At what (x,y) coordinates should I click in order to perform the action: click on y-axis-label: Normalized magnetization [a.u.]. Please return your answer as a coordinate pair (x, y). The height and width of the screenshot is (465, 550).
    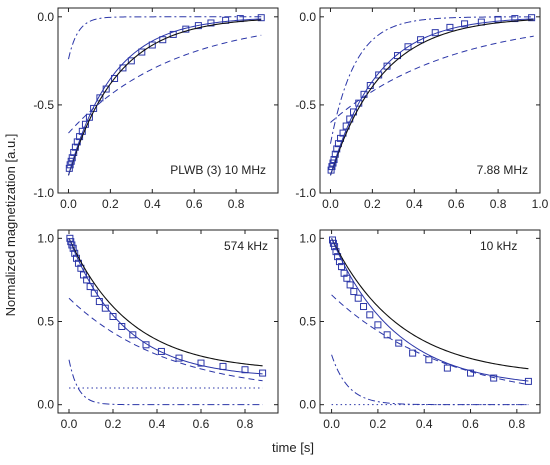
    Looking at the image, I should click on (10, 225).